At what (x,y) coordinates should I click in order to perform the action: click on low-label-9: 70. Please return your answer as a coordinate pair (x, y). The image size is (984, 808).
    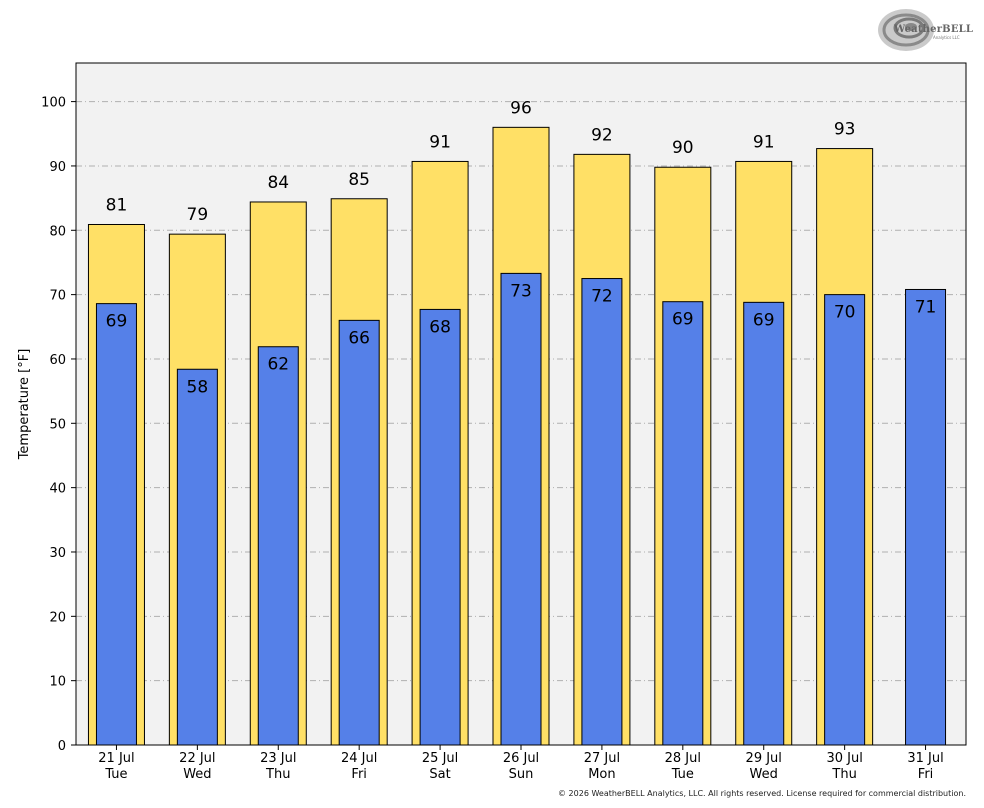
    Looking at the image, I should click on (845, 313).